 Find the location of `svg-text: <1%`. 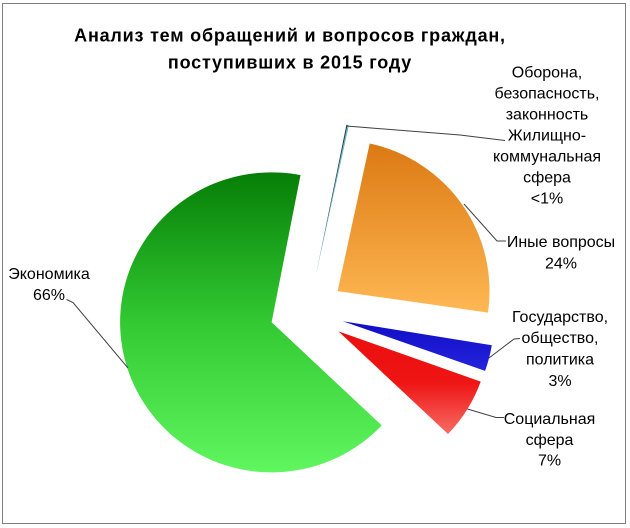

svg-text: <1% is located at coordinates (547, 198).